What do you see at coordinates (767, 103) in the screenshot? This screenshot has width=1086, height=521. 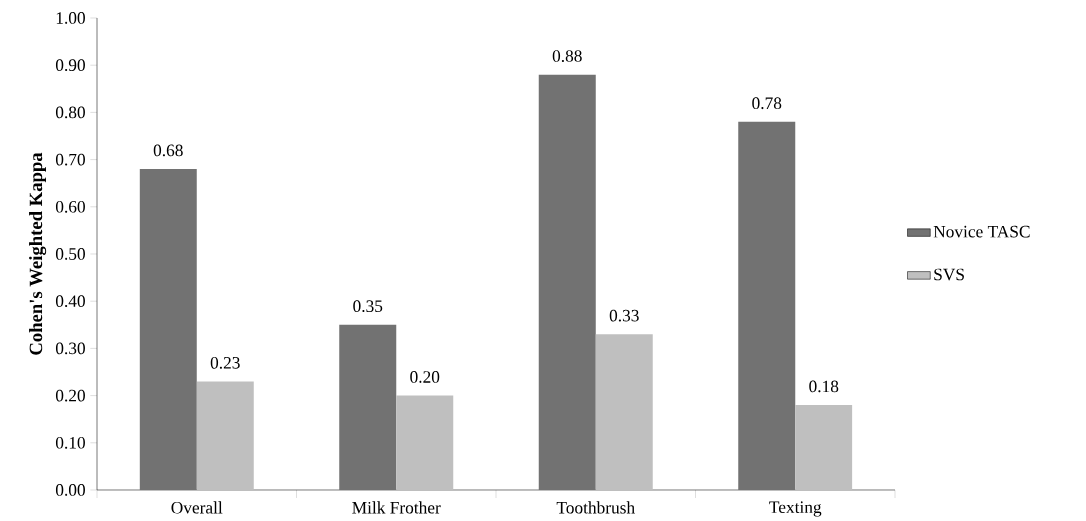 I see `data-label: 0.78` at bounding box center [767, 103].